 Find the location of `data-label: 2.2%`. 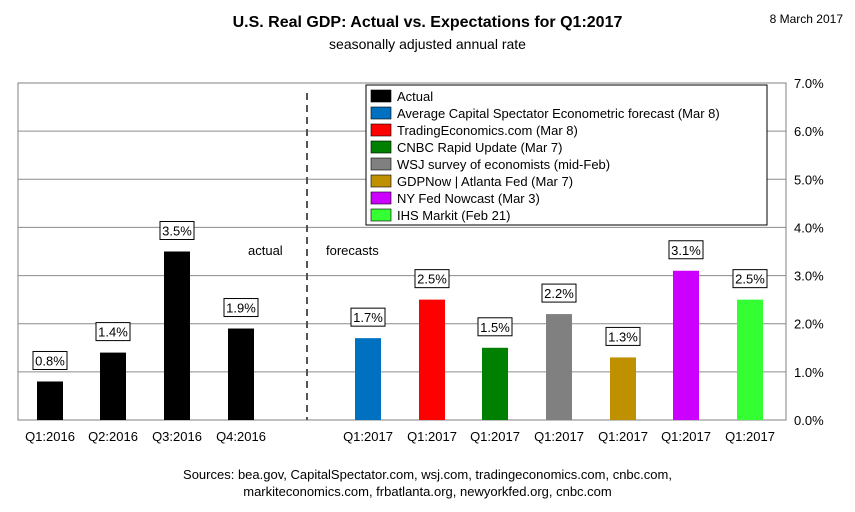

data-label: 2.2% is located at coordinates (559, 293).